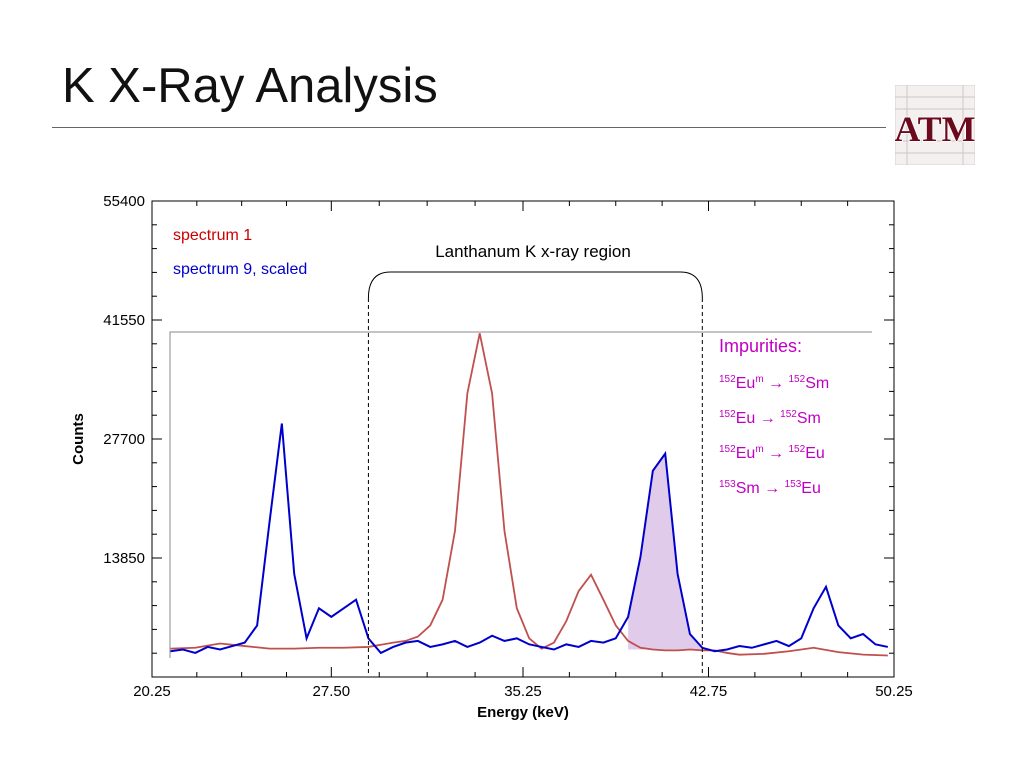  I want to click on x-tick-label: 50.25, so click(894, 691).